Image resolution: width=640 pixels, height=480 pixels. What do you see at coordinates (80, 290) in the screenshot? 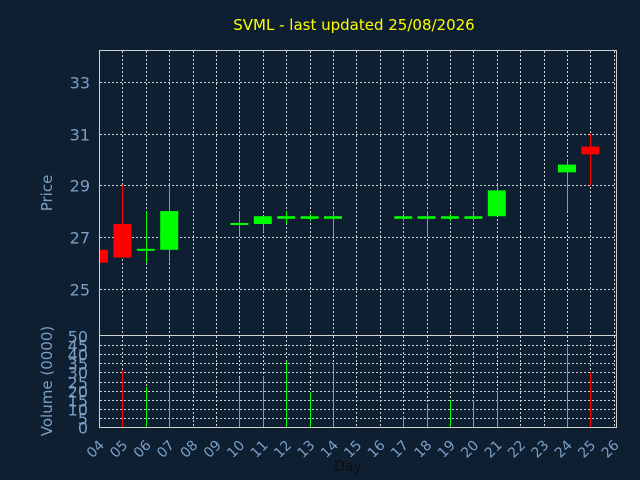
I see `price-tick-label-25: 25` at bounding box center [80, 290].